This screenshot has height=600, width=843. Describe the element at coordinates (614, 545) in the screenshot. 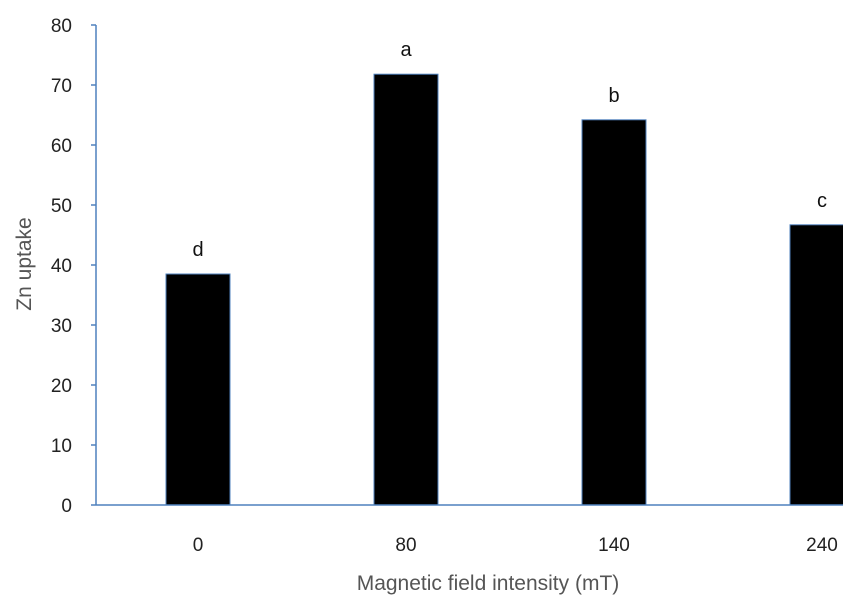

I see `x-tick-label: 140` at that location.